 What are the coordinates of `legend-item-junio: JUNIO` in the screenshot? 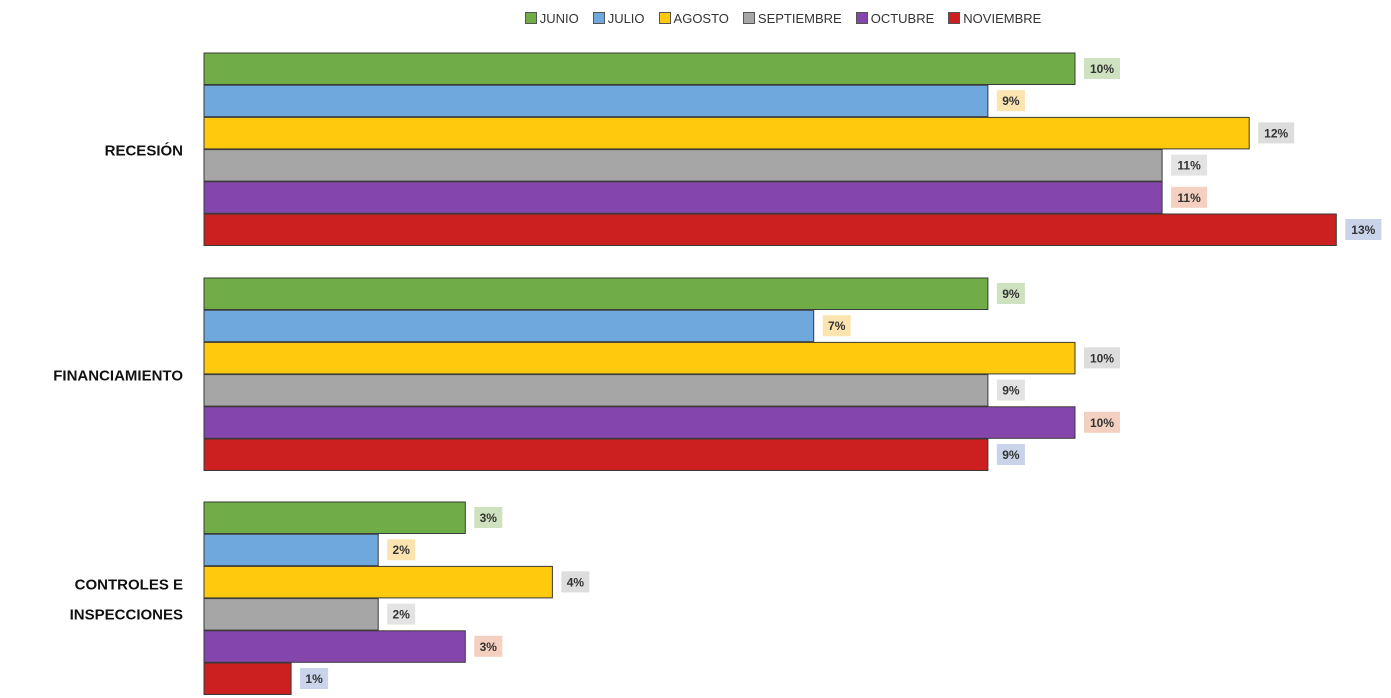 It's located at (551, 18).